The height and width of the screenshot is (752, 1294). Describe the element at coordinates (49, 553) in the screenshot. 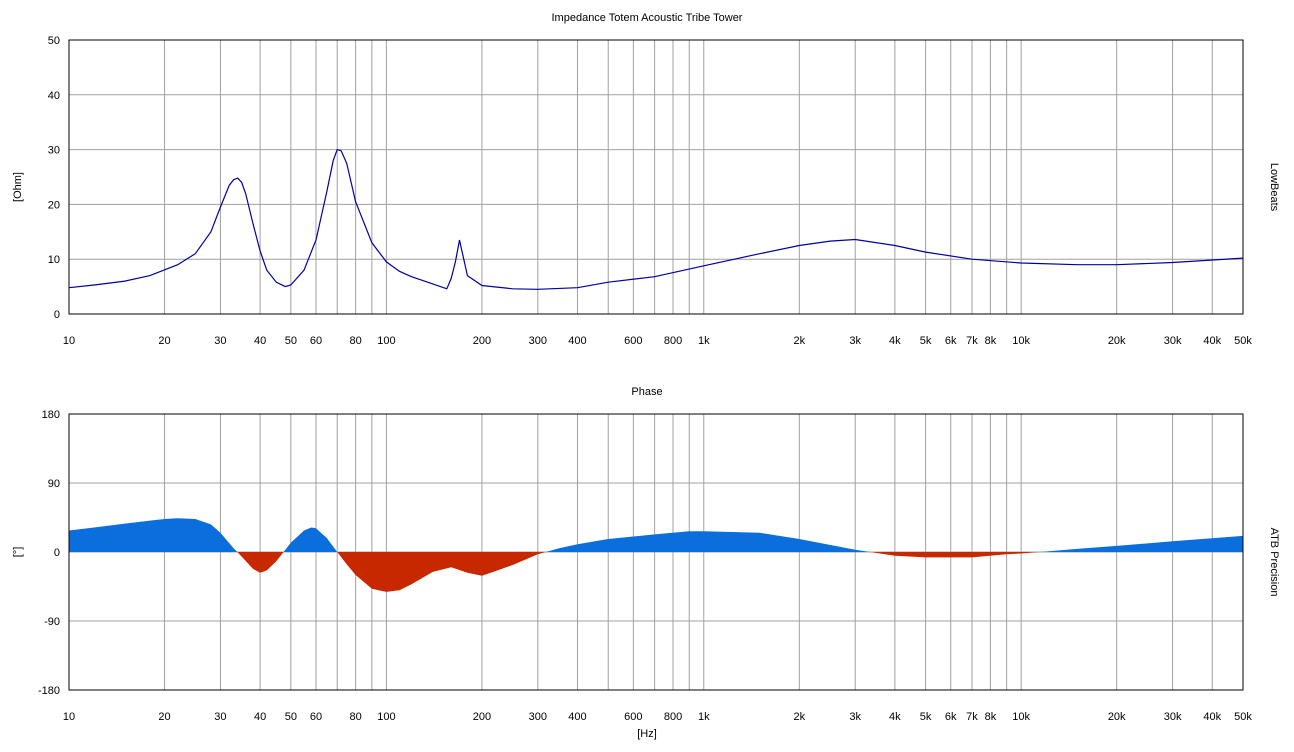

I see `phase-y-ticks: -180 -90 0 90 180` at that location.